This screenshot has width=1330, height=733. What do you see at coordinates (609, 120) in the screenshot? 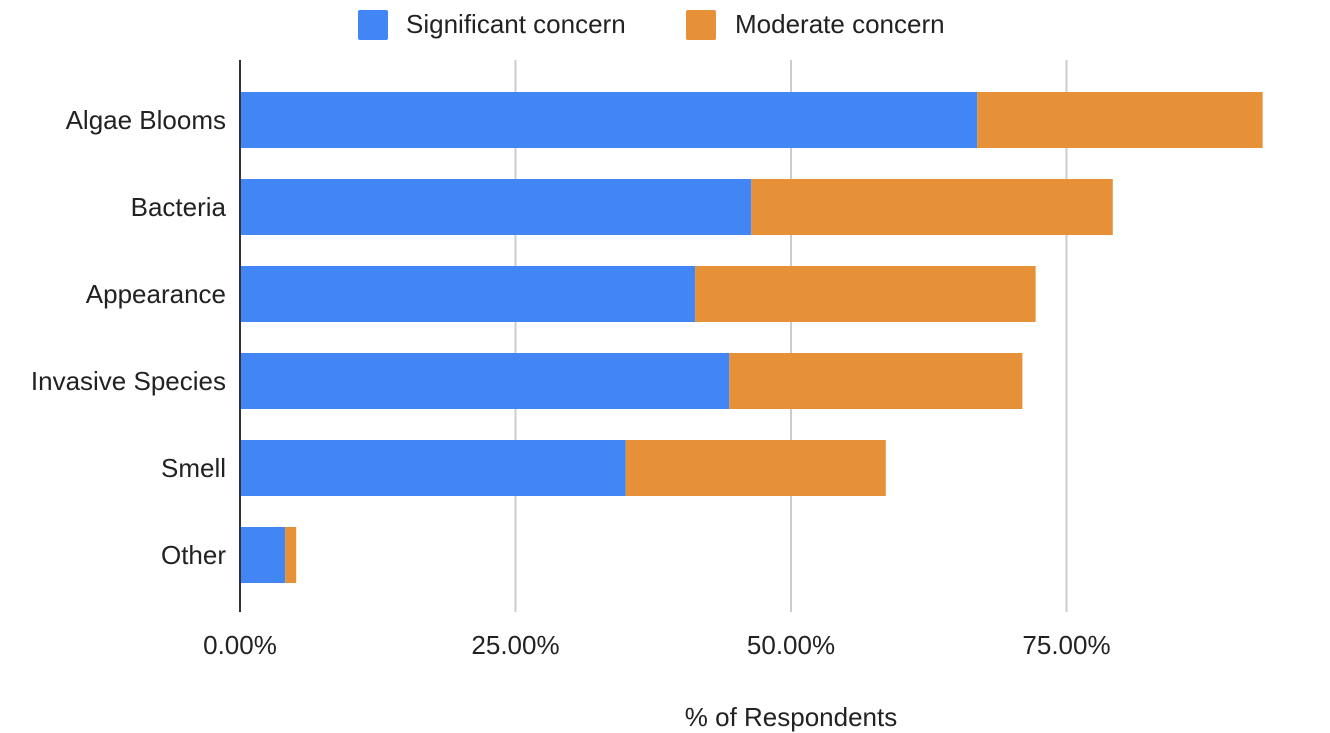
I see `bar-significant-algae-blooms` at bounding box center [609, 120].